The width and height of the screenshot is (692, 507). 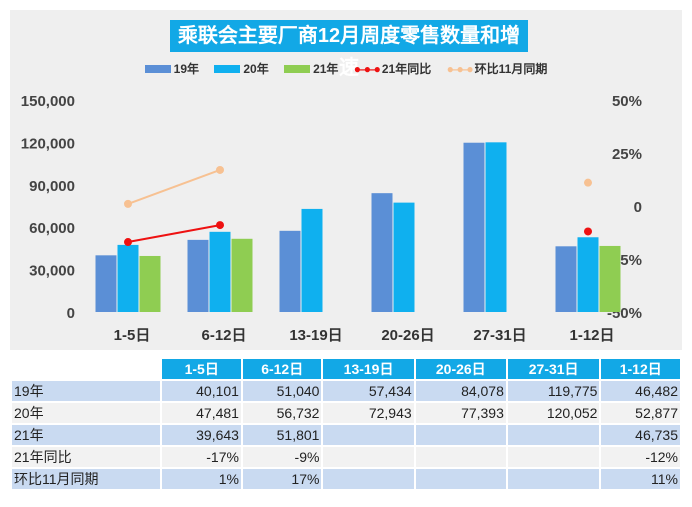 What do you see at coordinates (640, 435) in the screenshot?
I see `table-cell: 46,735` at bounding box center [640, 435].